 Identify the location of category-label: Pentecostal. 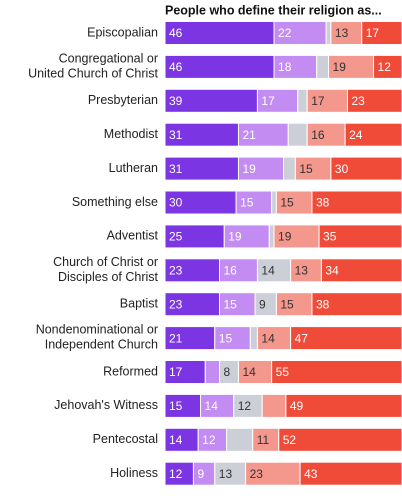
(125, 439).